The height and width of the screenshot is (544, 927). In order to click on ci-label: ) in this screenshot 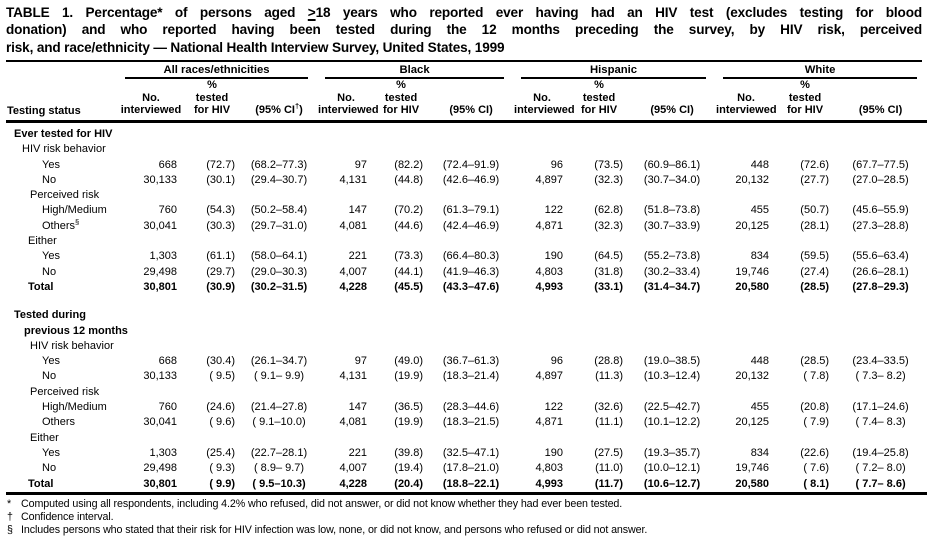, I will do `click(301, 110)`.